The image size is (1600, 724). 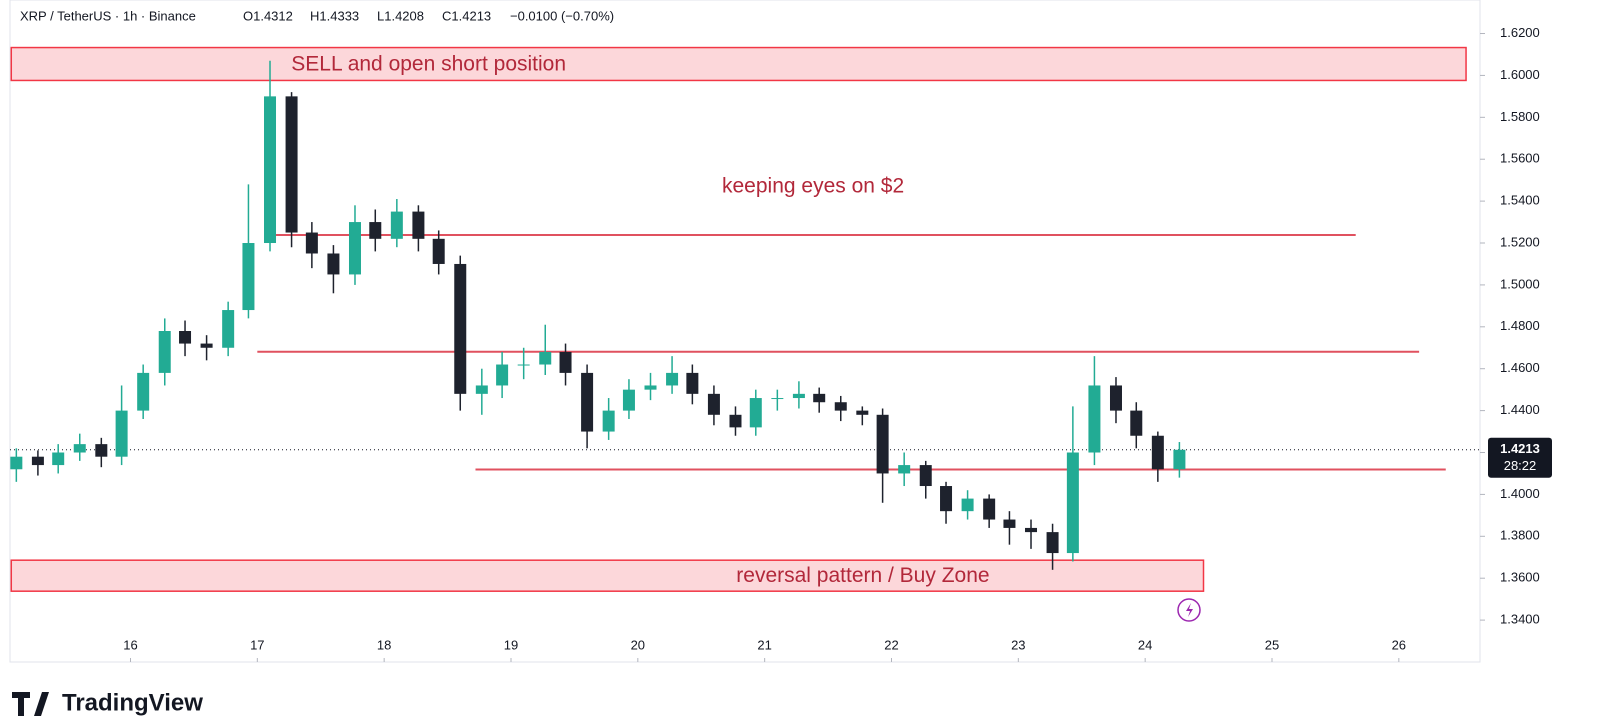 What do you see at coordinates (1145, 644) in the screenshot?
I see `x-tick-label: 24` at bounding box center [1145, 644].